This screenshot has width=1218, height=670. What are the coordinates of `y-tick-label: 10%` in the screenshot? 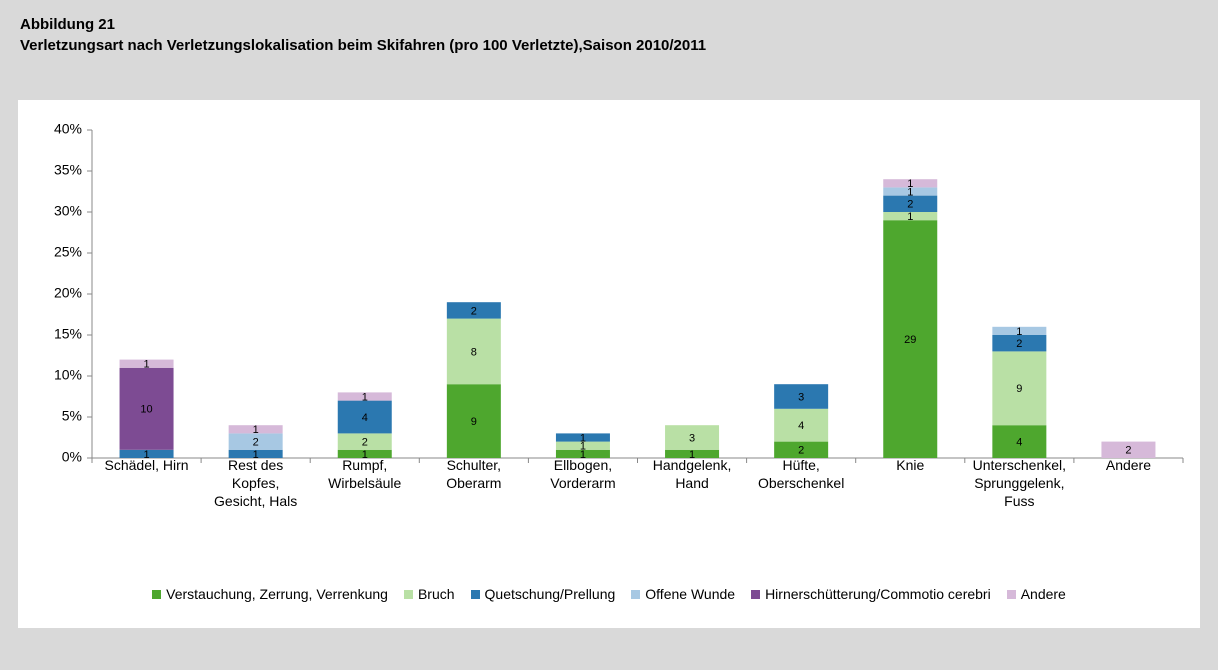 It's located at (68, 375).